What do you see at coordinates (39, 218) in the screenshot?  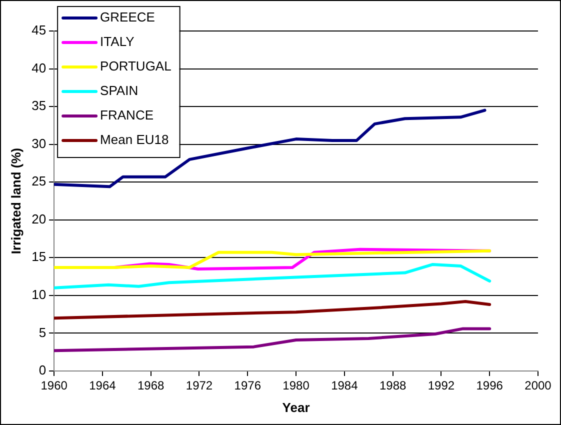 I see `y-tick-label: 20` at bounding box center [39, 218].